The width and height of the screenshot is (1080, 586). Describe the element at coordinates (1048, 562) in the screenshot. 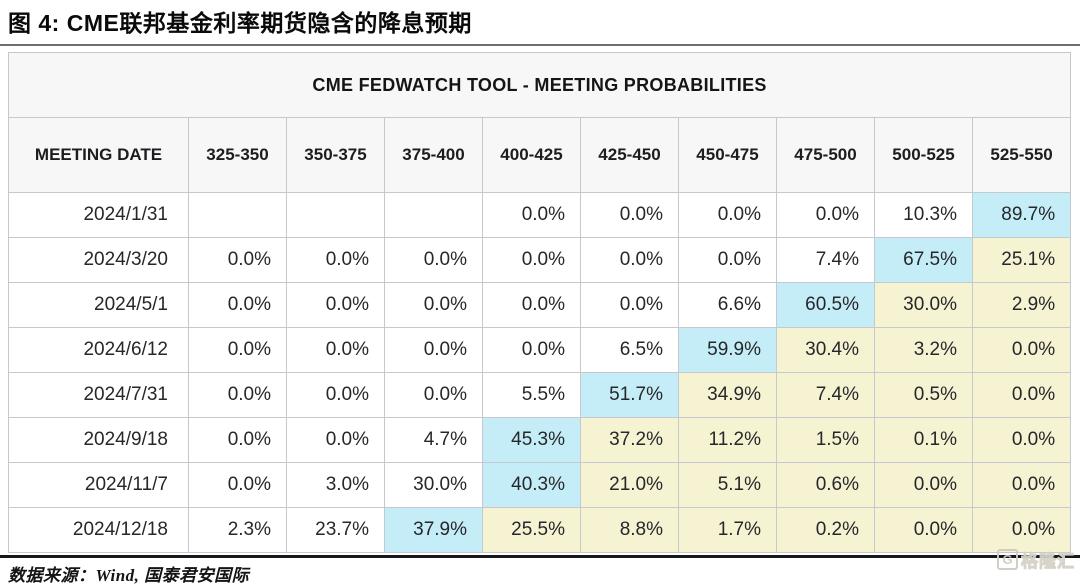

I see `watermark-text: 格隆汇` at that location.